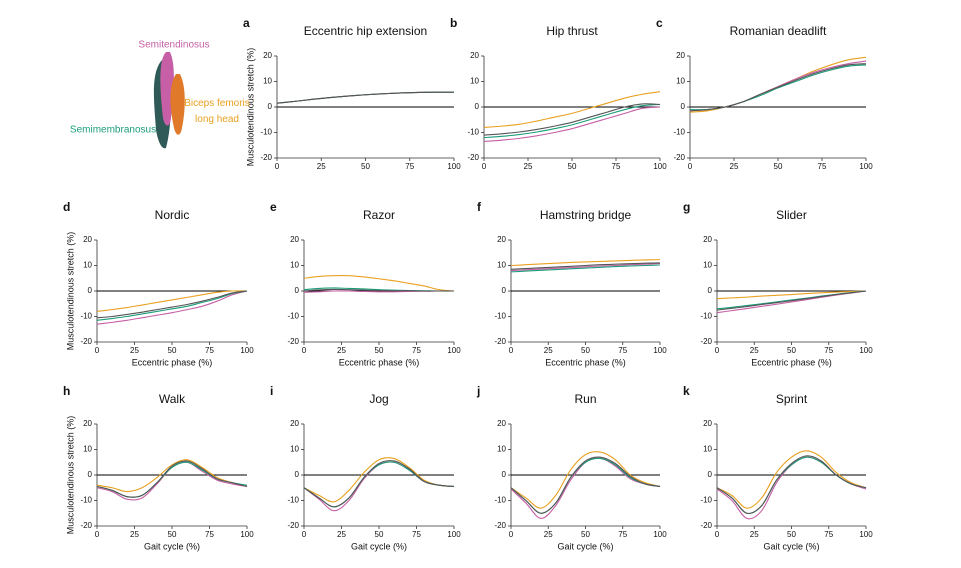 Image resolution: width=961 pixels, height=568 pixels. What do you see at coordinates (572, 31) in the screenshot?
I see `panel-title: Hip thrust` at bounding box center [572, 31].